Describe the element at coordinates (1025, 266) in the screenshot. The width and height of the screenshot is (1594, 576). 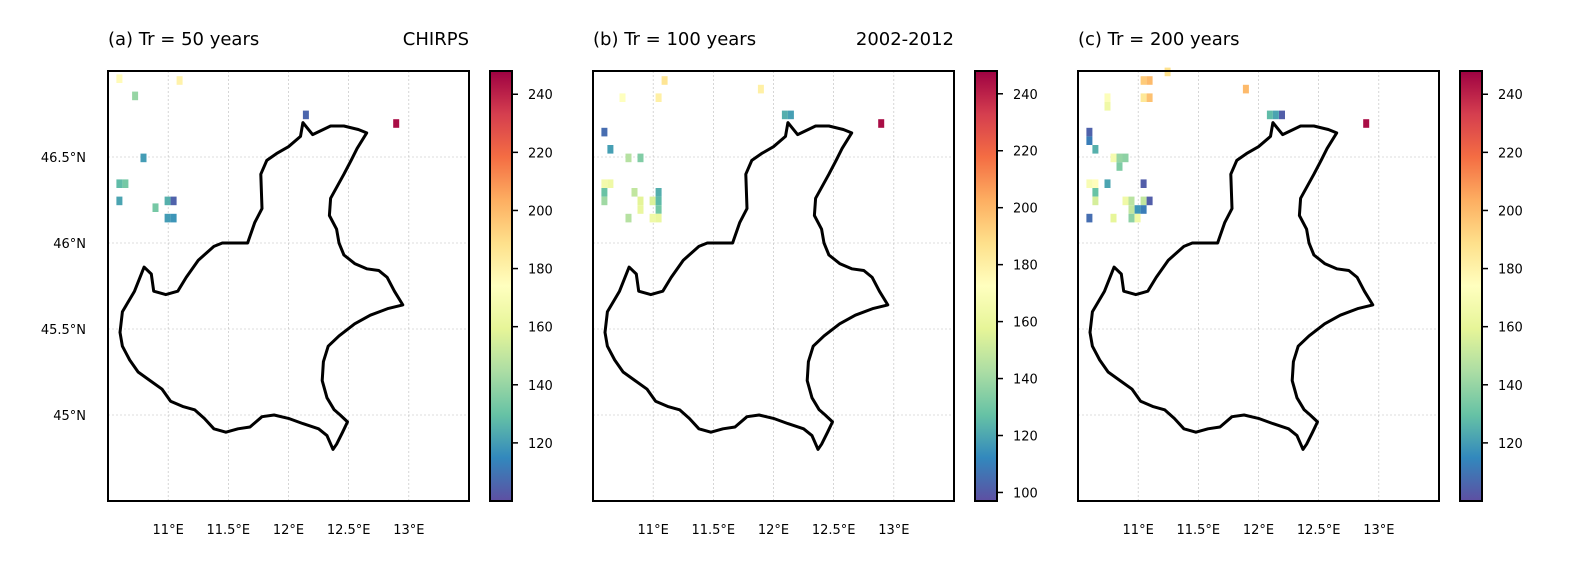
I see `colorbar-tick-label: 180` at that location.